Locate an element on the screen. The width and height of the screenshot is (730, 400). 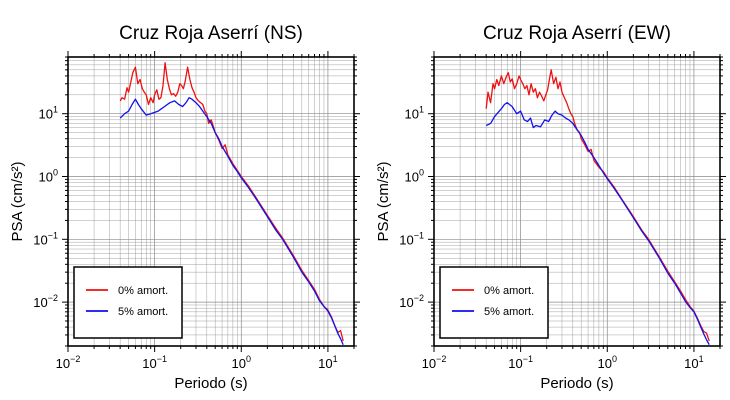
chart-title: Cruz Roja Aserrí (EW) is located at coordinates (577, 33).